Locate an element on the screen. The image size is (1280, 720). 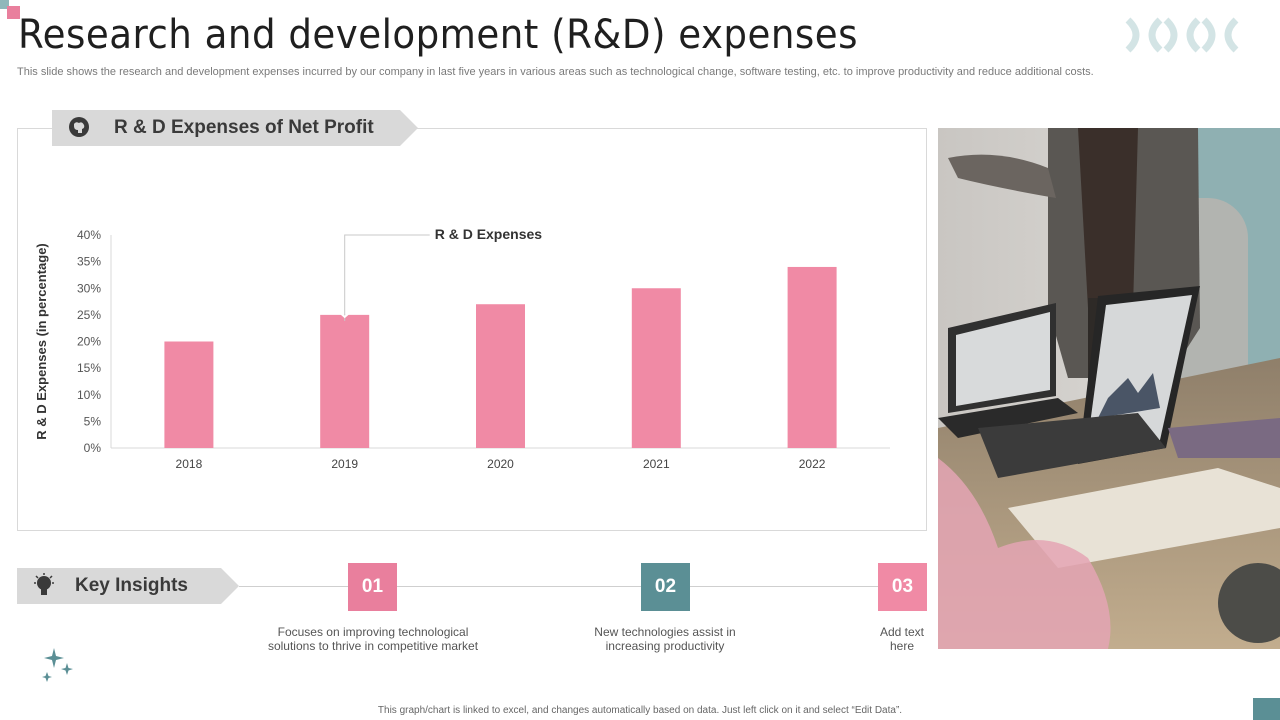
chart-section-label: R & D Expenses of Net Profit is located at coordinates (244, 127).